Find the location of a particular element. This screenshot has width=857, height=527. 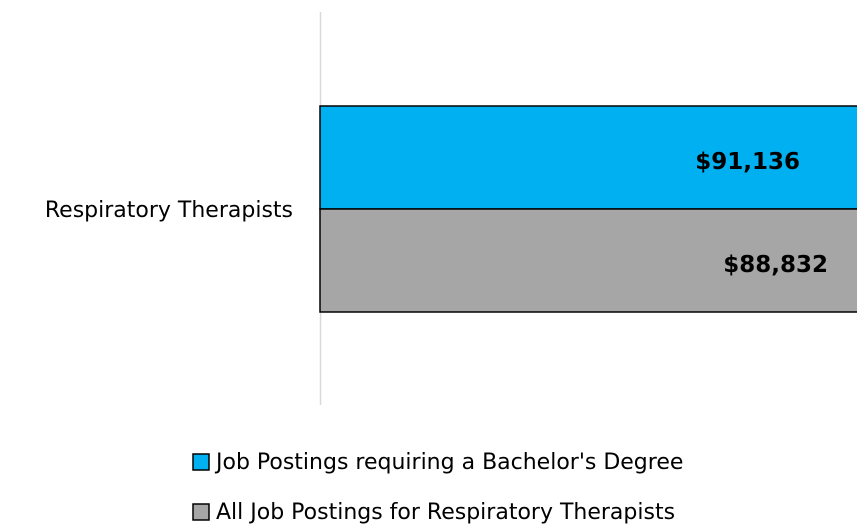

value-label: $88,832 is located at coordinates (775, 265).